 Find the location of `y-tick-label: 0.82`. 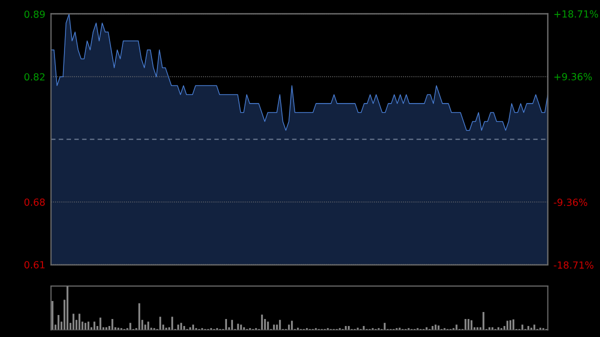

y-tick-label: 0.82 is located at coordinates (34, 77).